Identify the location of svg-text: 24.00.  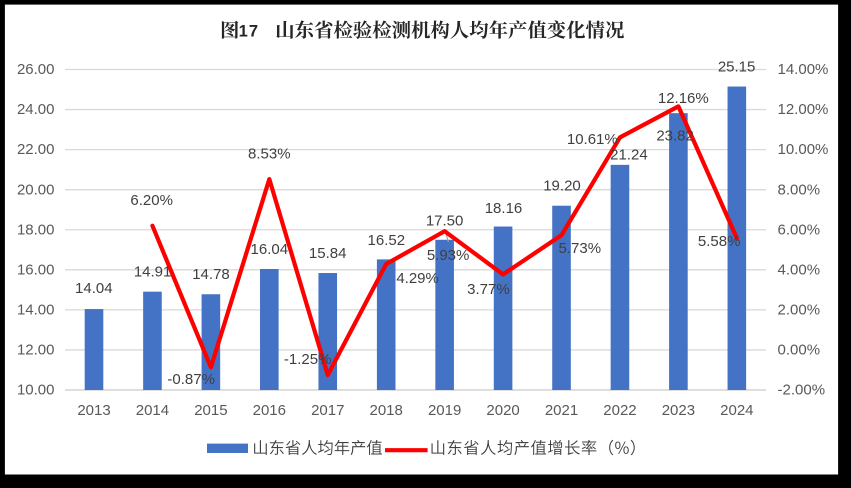
(36, 109).